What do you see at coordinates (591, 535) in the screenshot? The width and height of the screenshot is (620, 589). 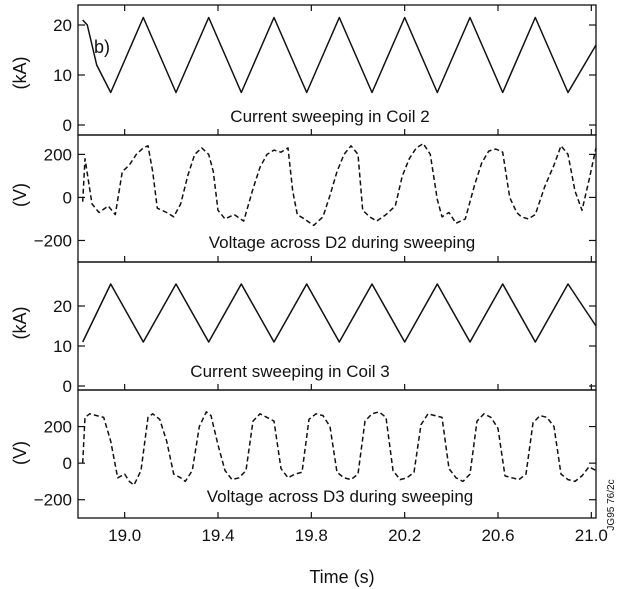 I see `x-tick-label: 21.0` at bounding box center [591, 535].